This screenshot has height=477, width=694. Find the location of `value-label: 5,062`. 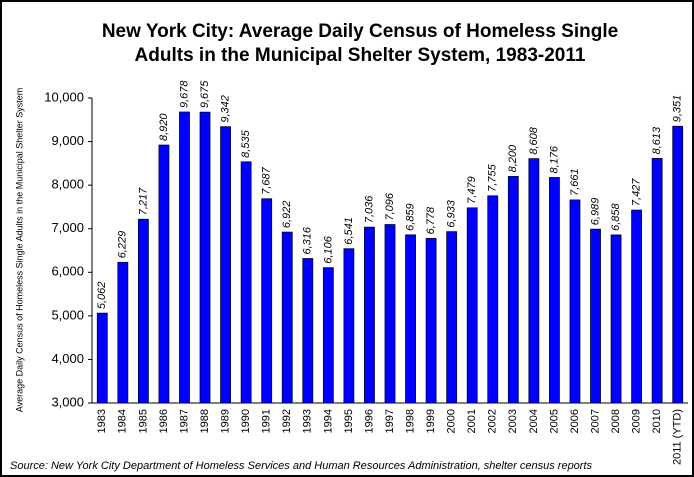

value-label: 5,062 is located at coordinates (102, 296).